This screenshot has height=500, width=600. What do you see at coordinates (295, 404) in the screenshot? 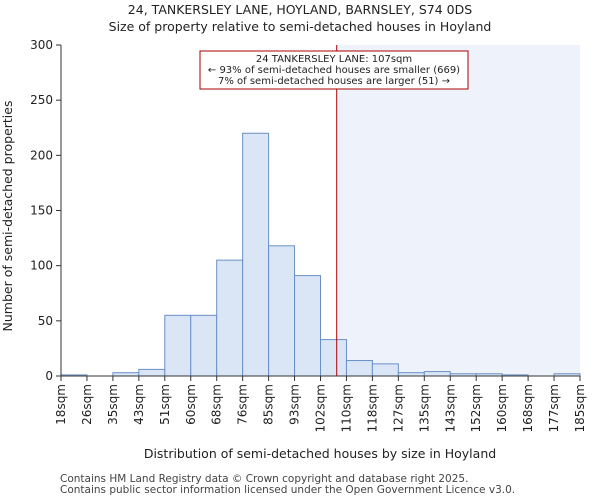
I see `x-tick-label: 93sqm` at bounding box center [295, 404].